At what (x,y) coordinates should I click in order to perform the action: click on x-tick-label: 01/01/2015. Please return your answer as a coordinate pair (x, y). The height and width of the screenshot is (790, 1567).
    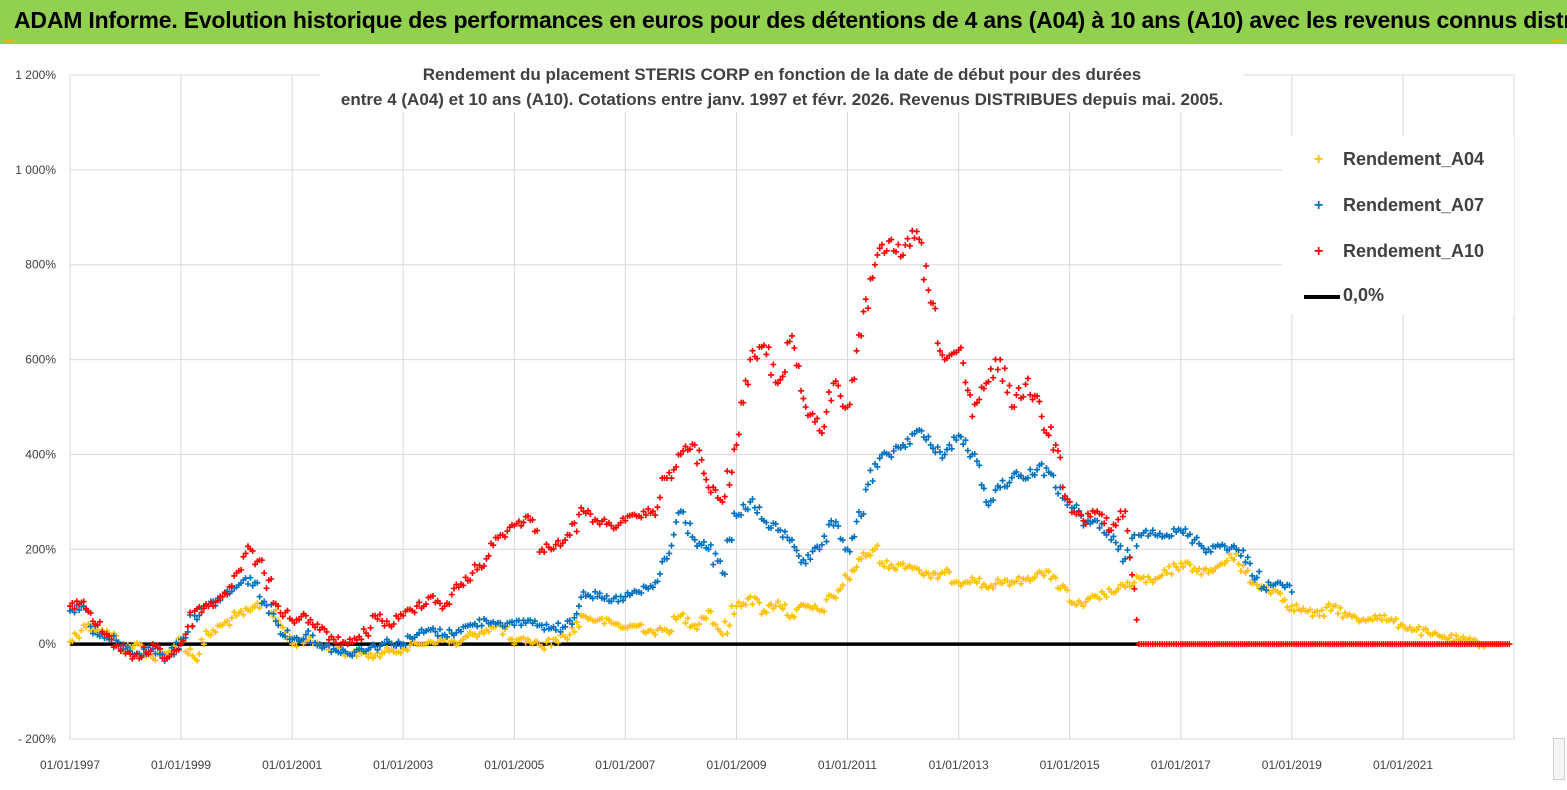
    Looking at the image, I should click on (1070, 765).